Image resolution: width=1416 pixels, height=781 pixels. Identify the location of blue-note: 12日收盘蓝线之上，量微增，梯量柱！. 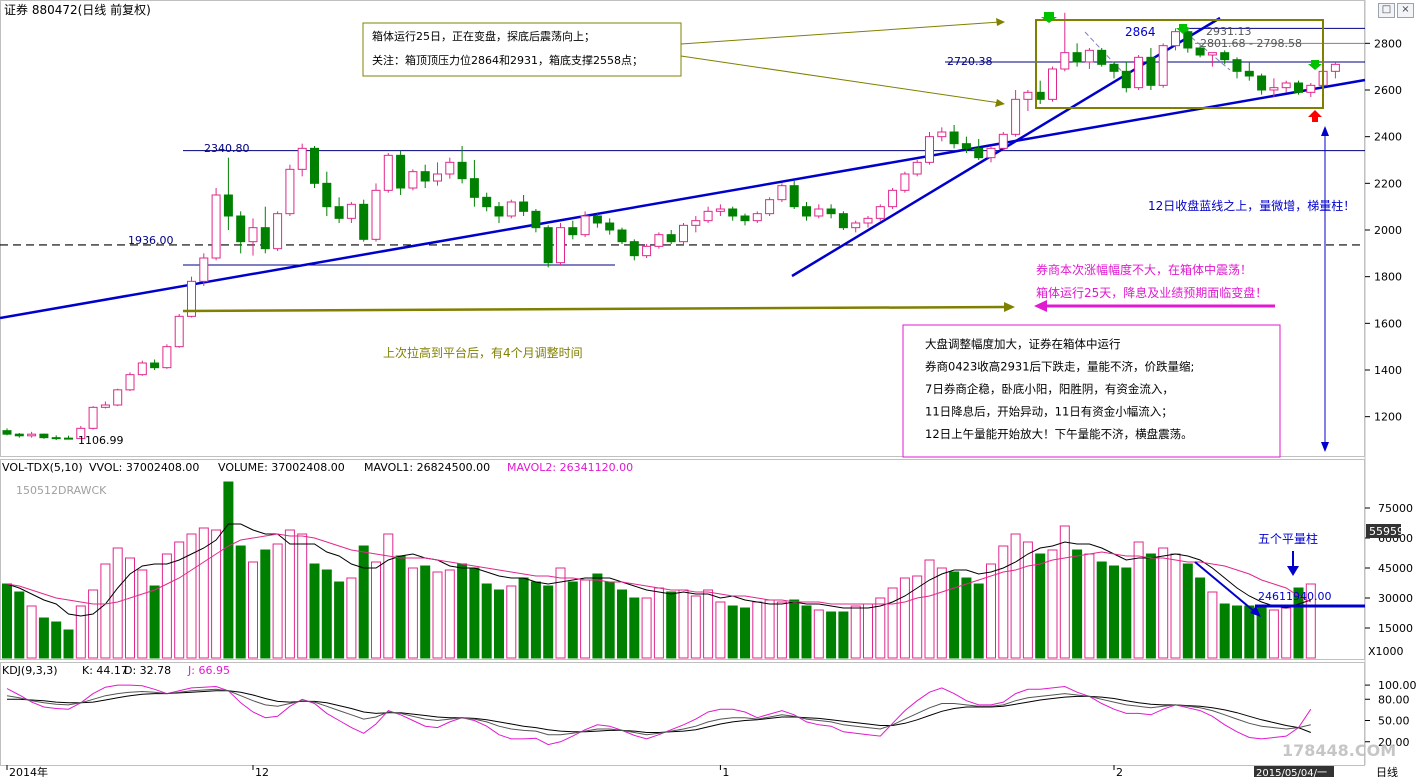
(1251, 205).